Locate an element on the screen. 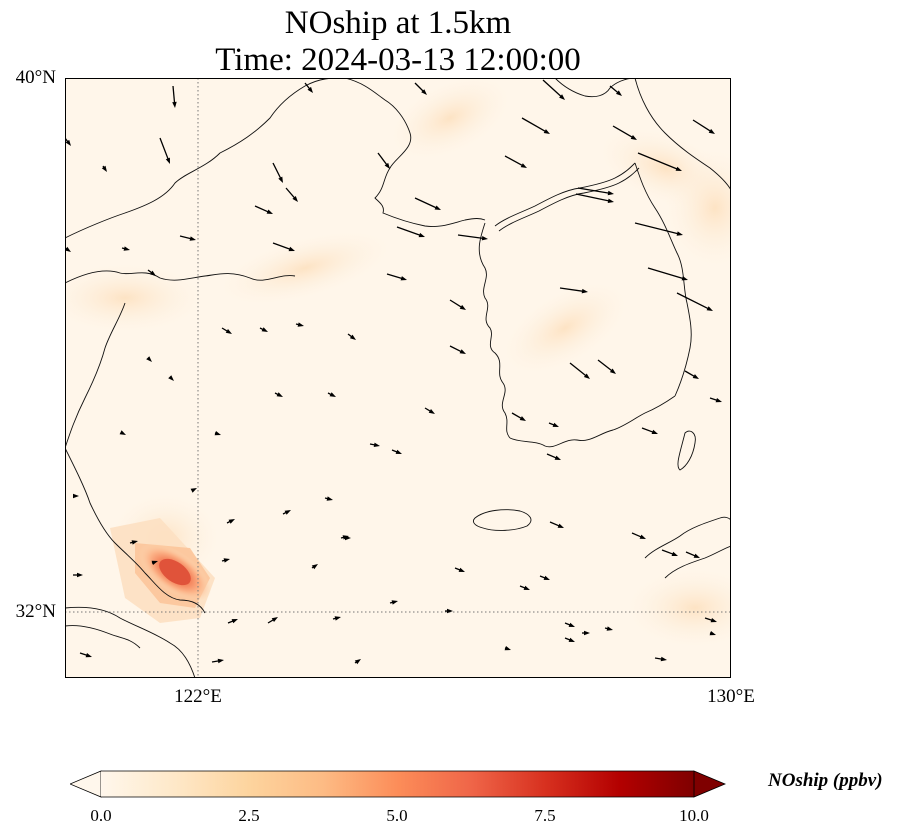 This screenshot has height=836, width=904. colorbar-tick-10: 10.0 is located at coordinates (694, 815).